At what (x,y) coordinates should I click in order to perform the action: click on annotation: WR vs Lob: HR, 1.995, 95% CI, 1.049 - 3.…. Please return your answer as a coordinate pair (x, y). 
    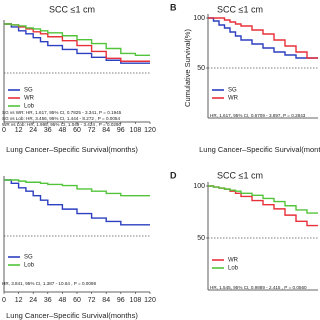
    Looking at the image, I should click on (61, 124).